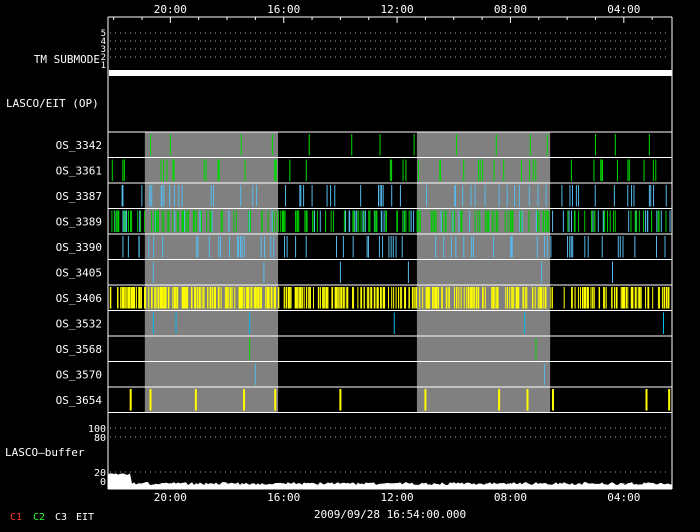 The height and width of the screenshot is (532, 700). I want to click on row-label: OS_3654, so click(79, 400).